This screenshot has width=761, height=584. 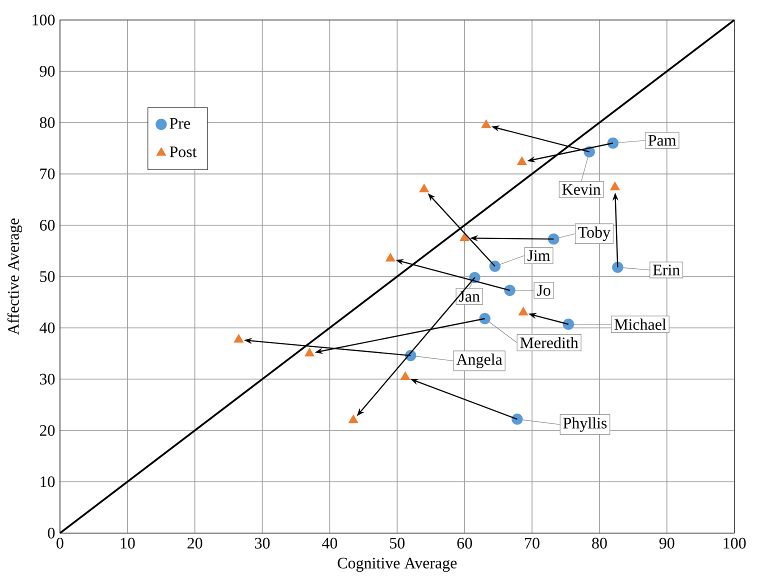 What do you see at coordinates (640, 324) in the screenshot?
I see `annotation: Michael` at bounding box center [640, 324].